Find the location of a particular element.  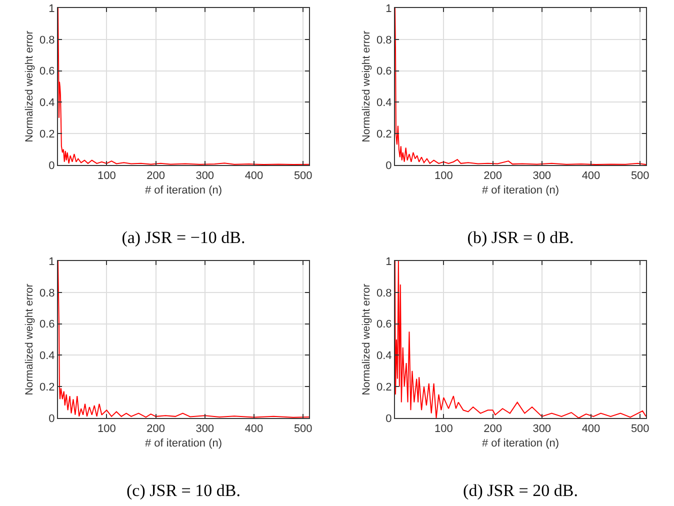

text: (a) JSR = −10 dB. is located at coordinates (184, 237).